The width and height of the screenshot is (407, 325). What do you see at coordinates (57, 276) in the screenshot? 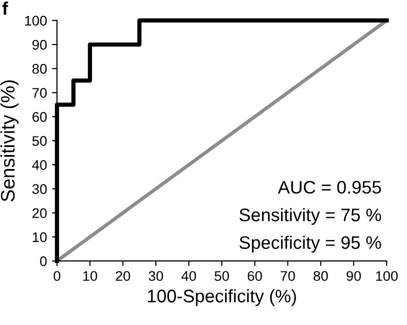
I see `x-tick-label: 0` at bounding box center [57, 276].